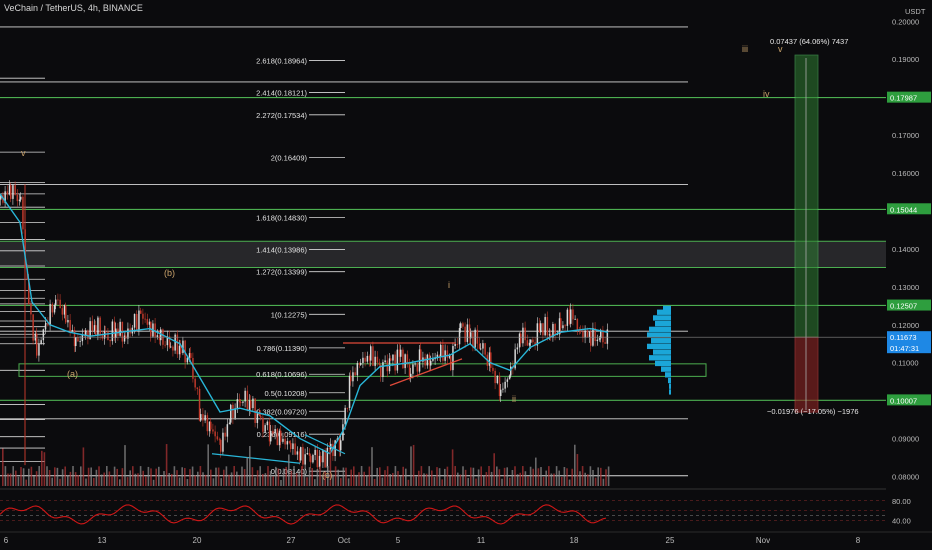 The image size is (932, 550). I want to click on time-axis-tick: 25, so click(670, 540).